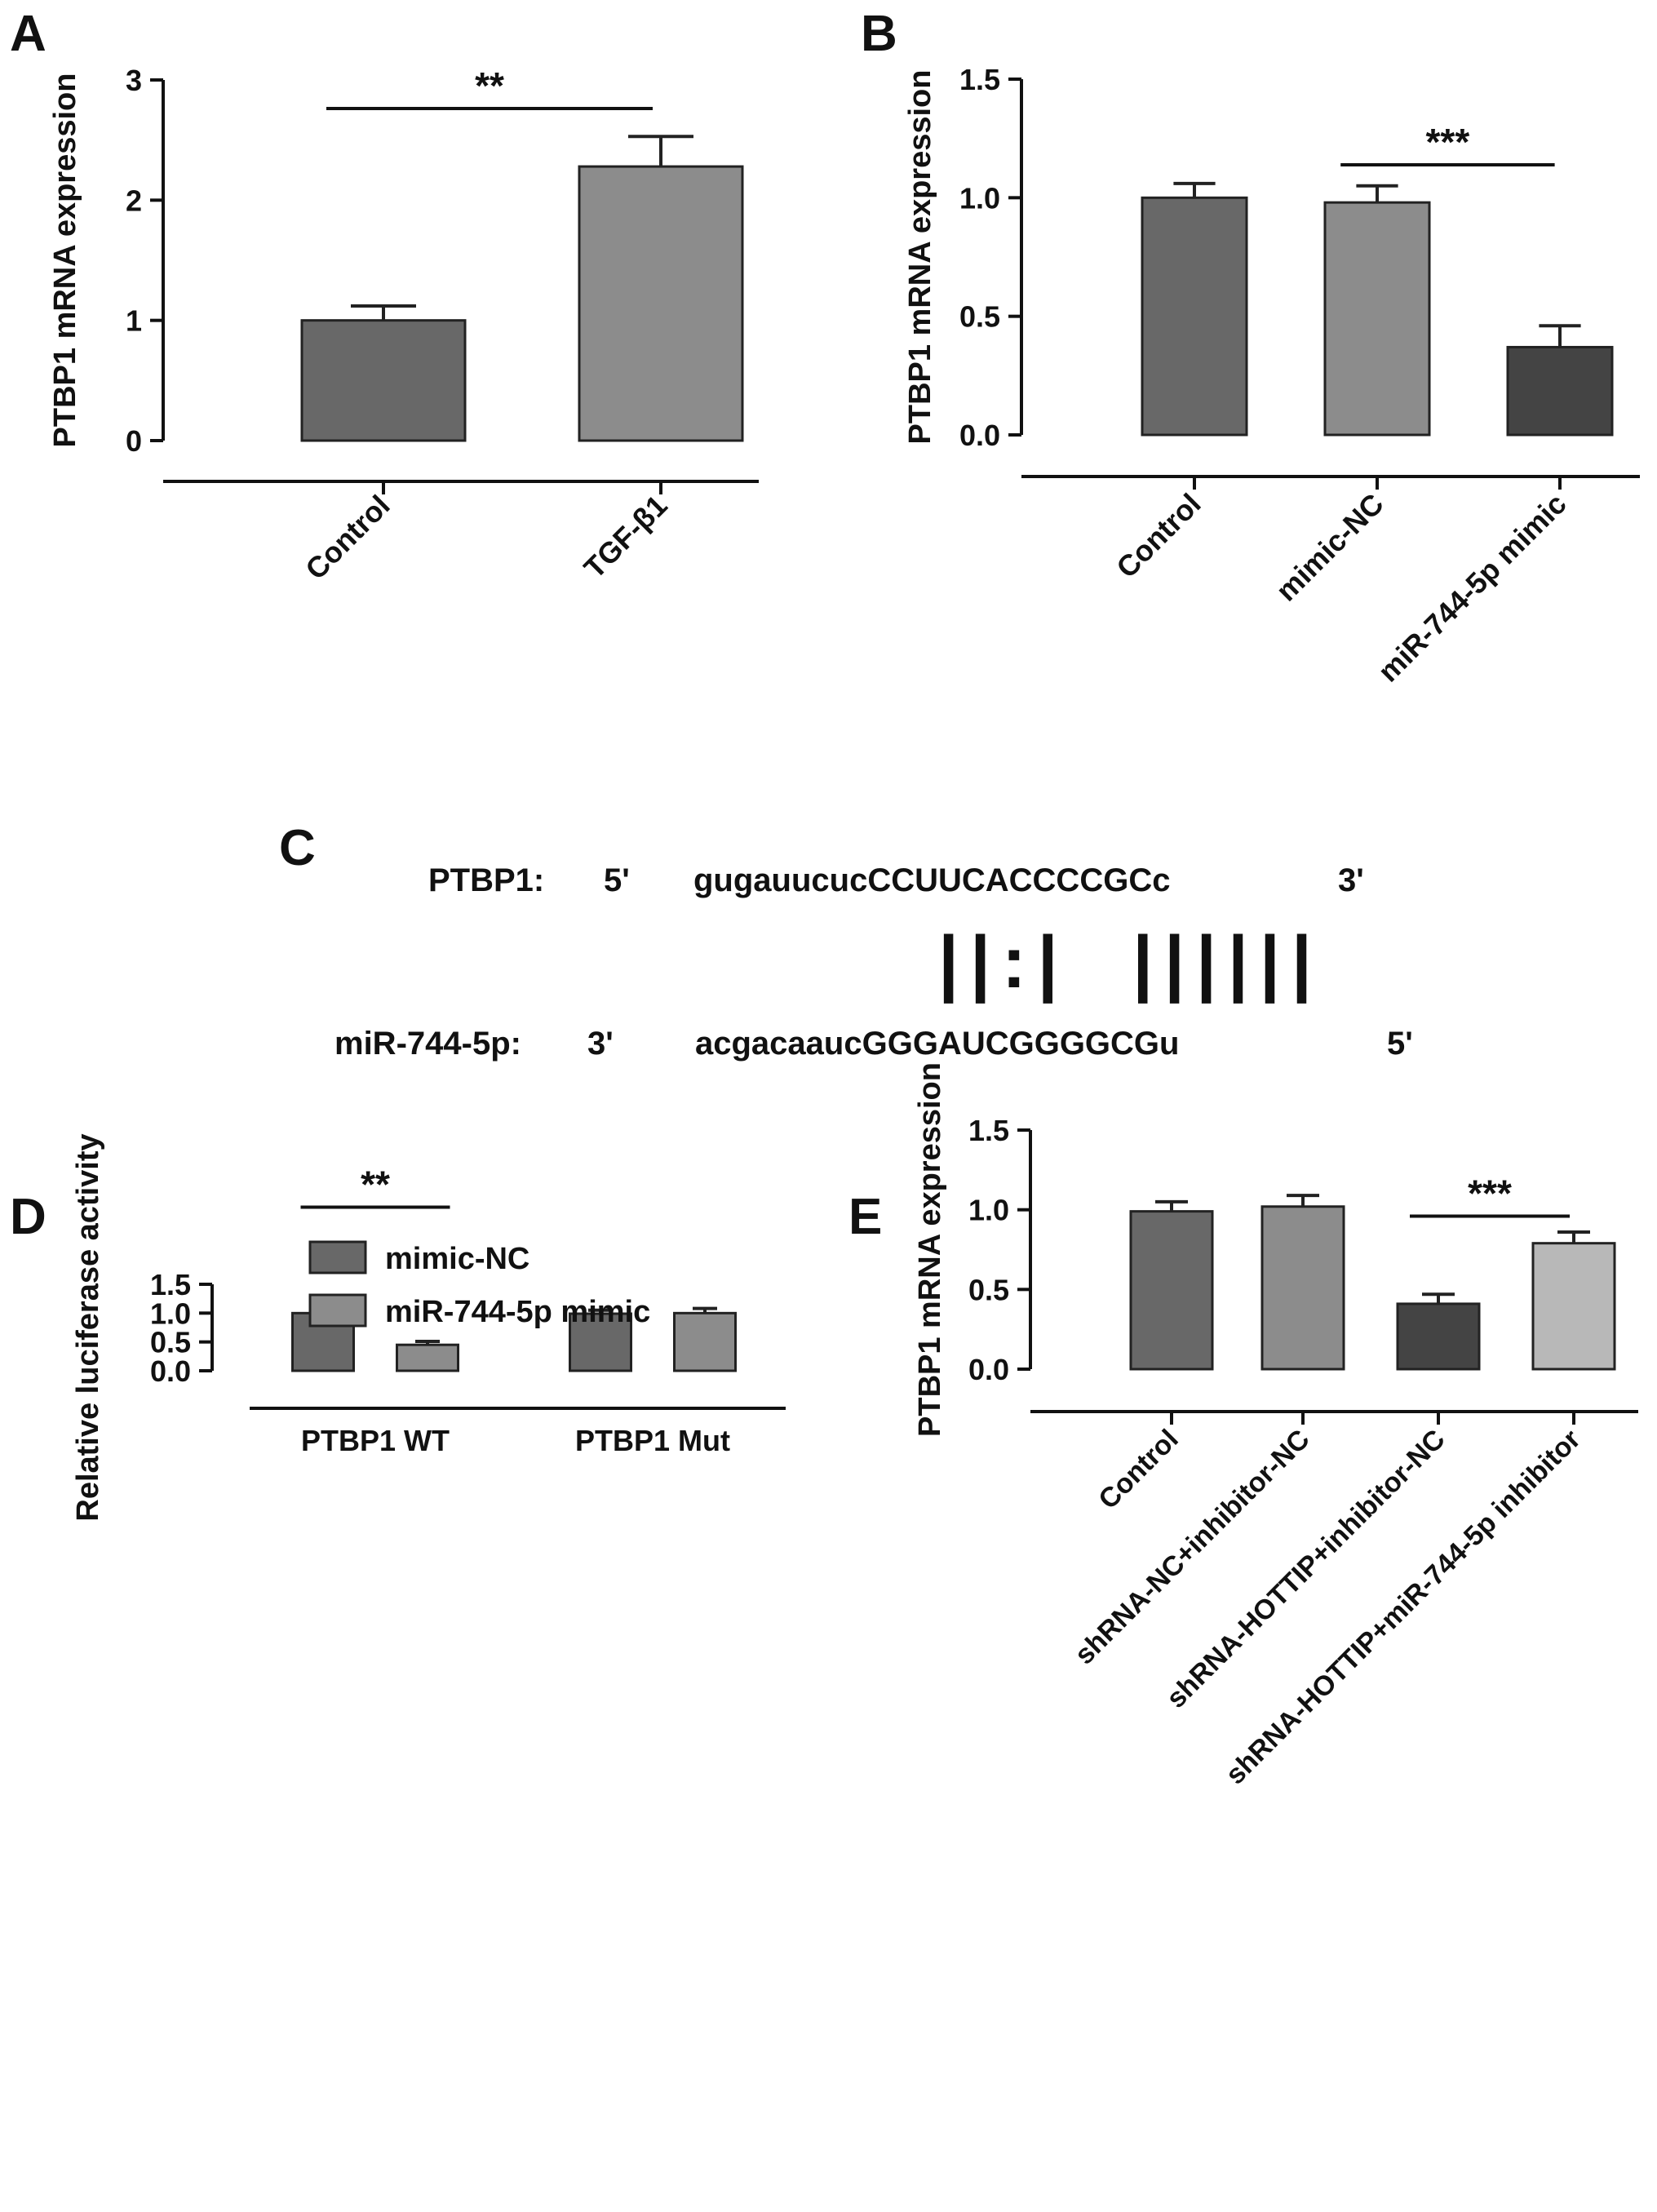 The image size is (1657, 2212). I want to click on panel-letter-b: B, so click(879, 34).